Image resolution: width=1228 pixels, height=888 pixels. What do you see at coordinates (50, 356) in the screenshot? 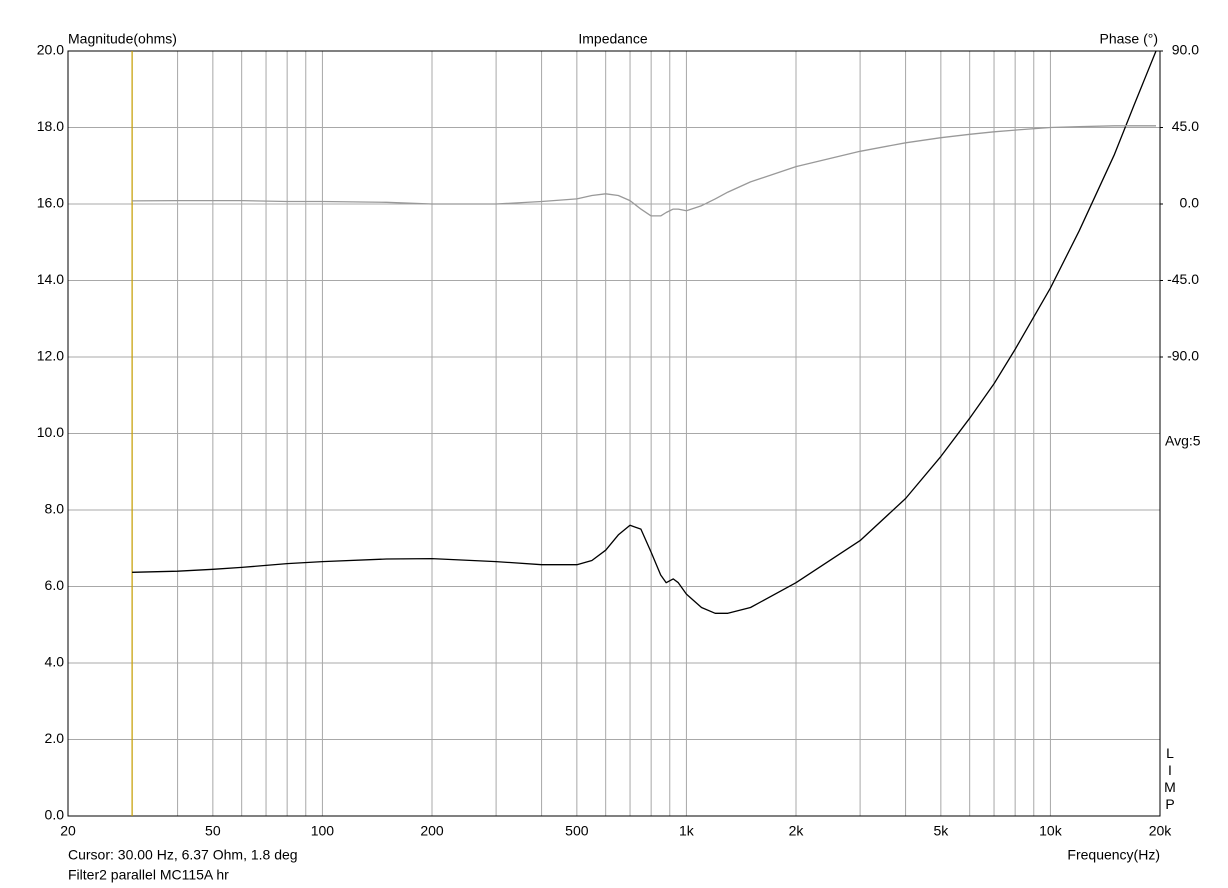
I see `y-tick-label: 12.0` at bounding box center [50, 356].